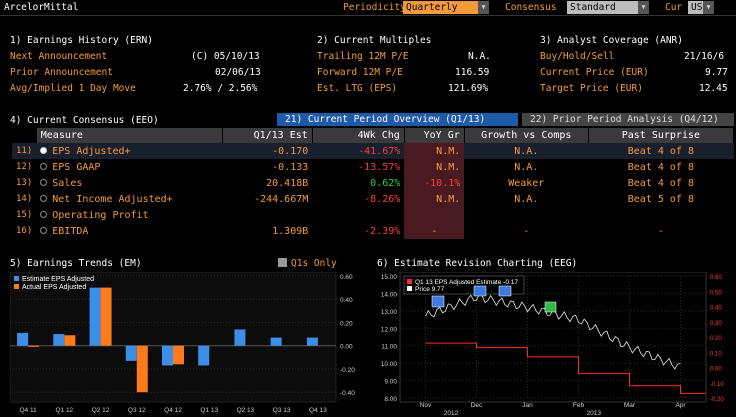 Image resolution: width=736 pixels, height=417 pixels. I want to click on y2-tick-label: 0.50, so click(716, 293).